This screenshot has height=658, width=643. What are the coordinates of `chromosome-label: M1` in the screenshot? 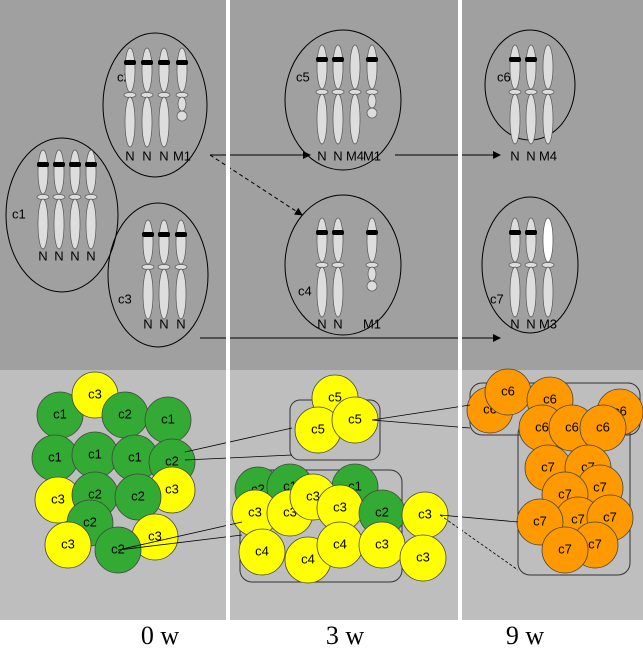 It's located at (182, 155).